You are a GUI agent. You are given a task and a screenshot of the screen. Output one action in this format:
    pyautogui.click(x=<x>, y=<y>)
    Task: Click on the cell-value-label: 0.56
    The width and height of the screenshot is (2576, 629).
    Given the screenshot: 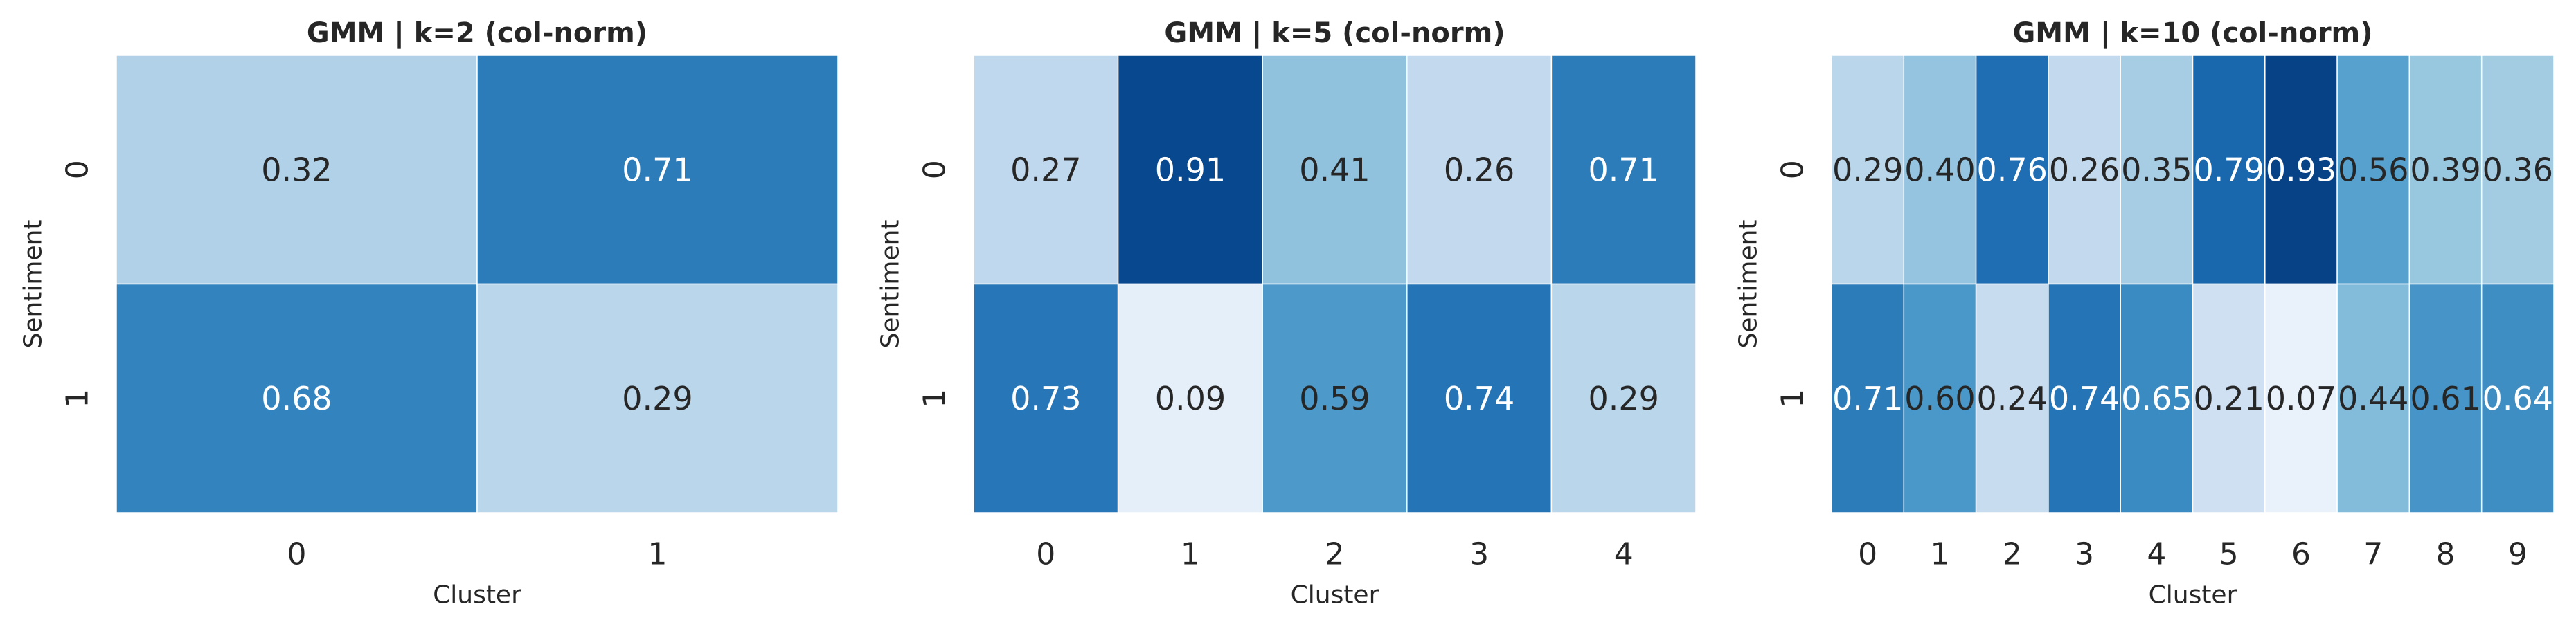 What is the action you would take?
    pyautogui.click(x=2373, y=169)
    